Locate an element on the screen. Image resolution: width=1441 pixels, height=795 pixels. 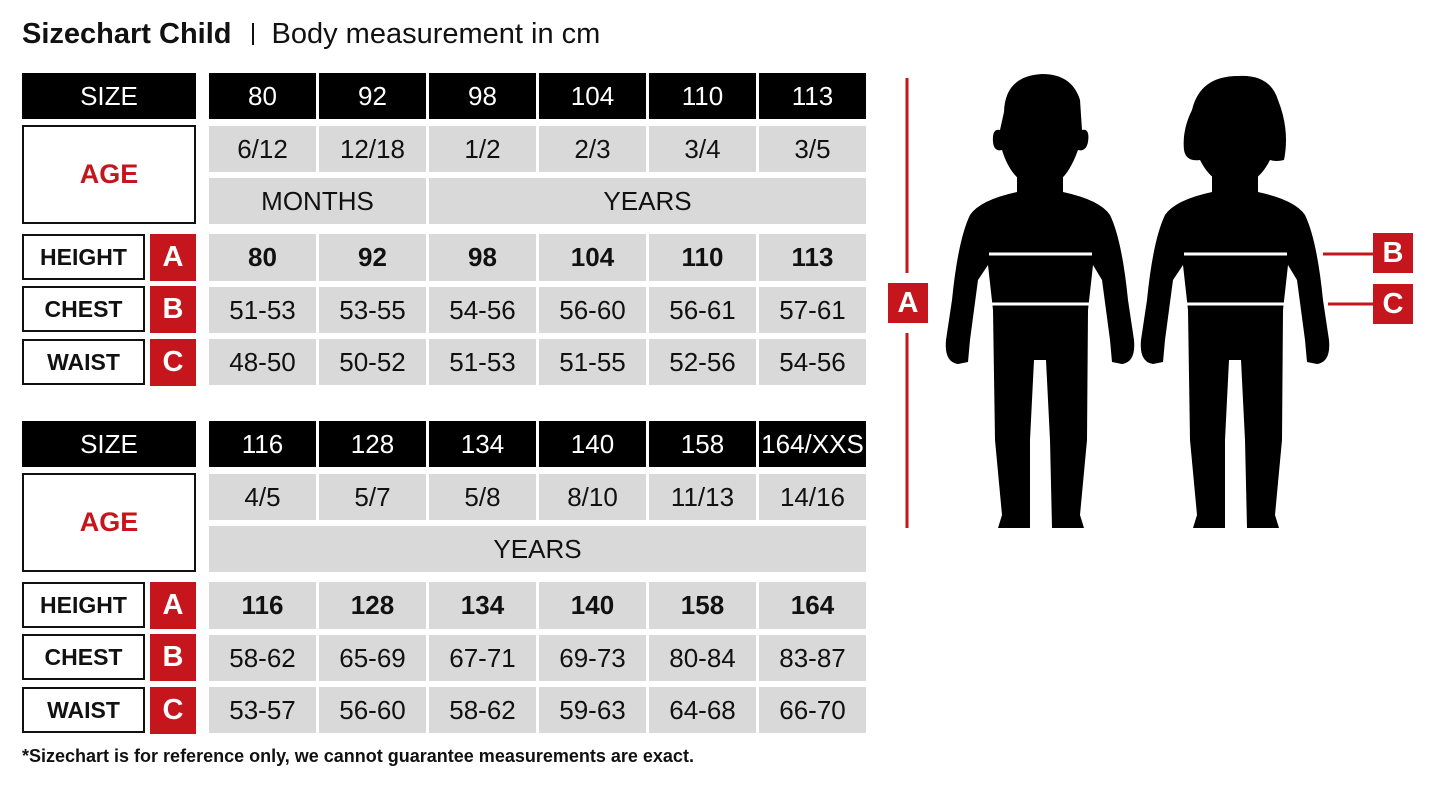
title-main: Sizechart Child is located at coordinates (127, 34).